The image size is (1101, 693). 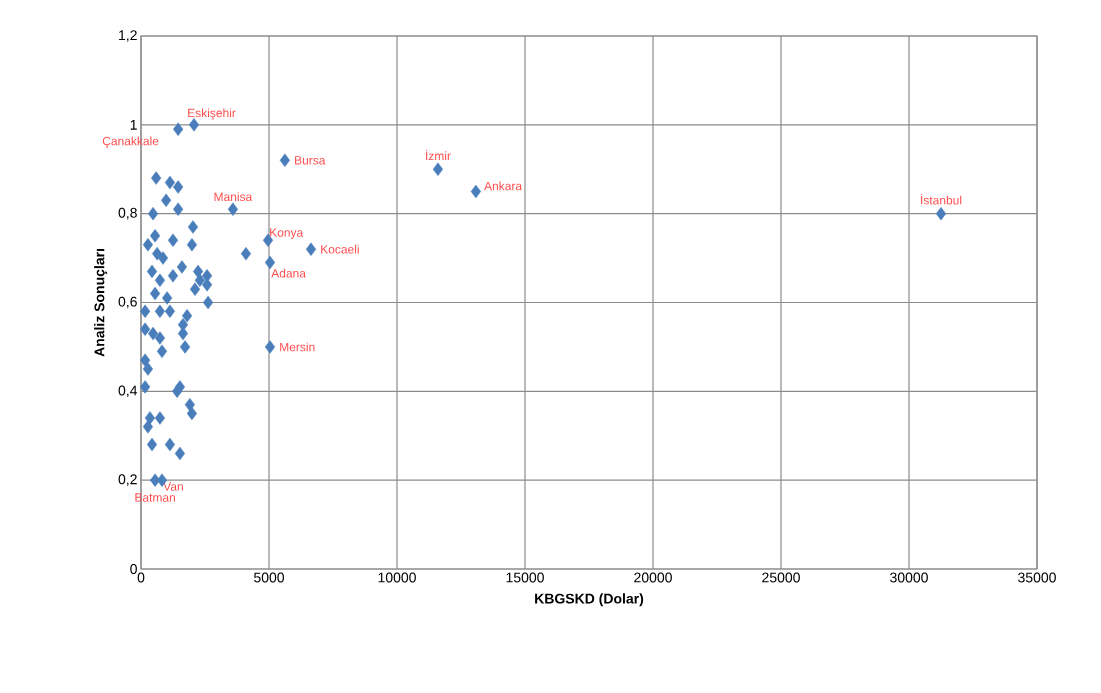 I want to click on annotation: Eskişehir, so click(x=212, y=114).